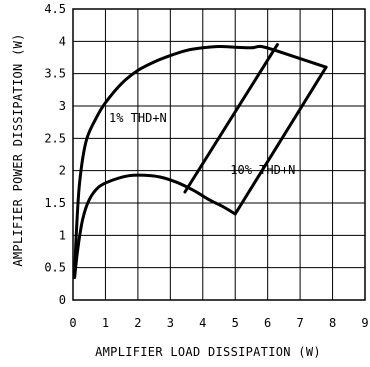 This screenshot has width=370, height=367. I want to click on annotations: 1% THD+N 10% THD+N, so click(202, 144).